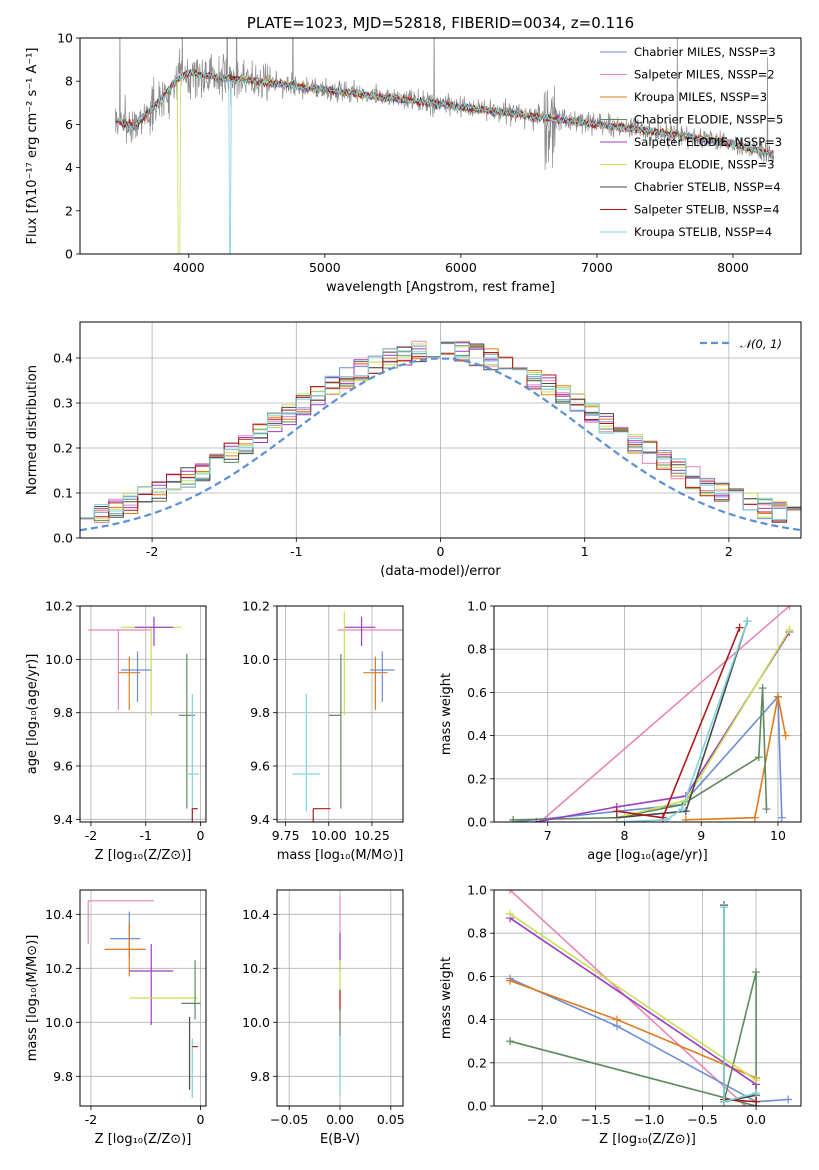 The height and width of the screenshot is (1170, 819). Describe the element at coordinates (548, 835) in the screenshot. I see `weight_vs_age-xtick-label-0: 7` at that location.